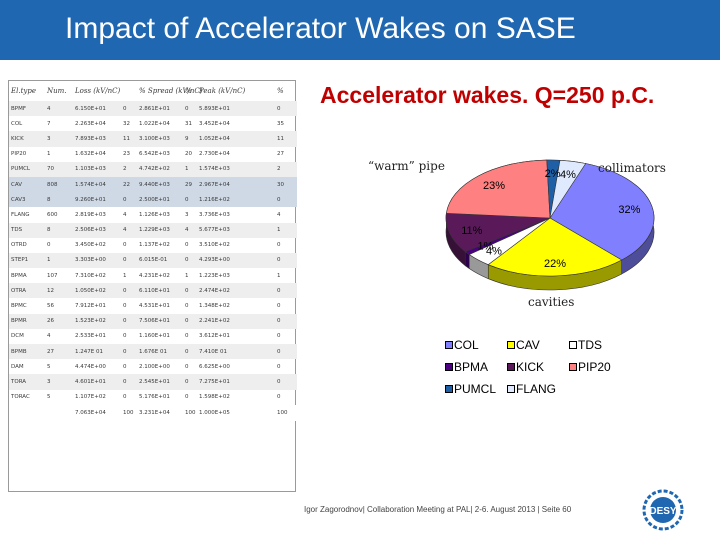  I want to click on legend-item-flang: FLANG, so click(531, 389).